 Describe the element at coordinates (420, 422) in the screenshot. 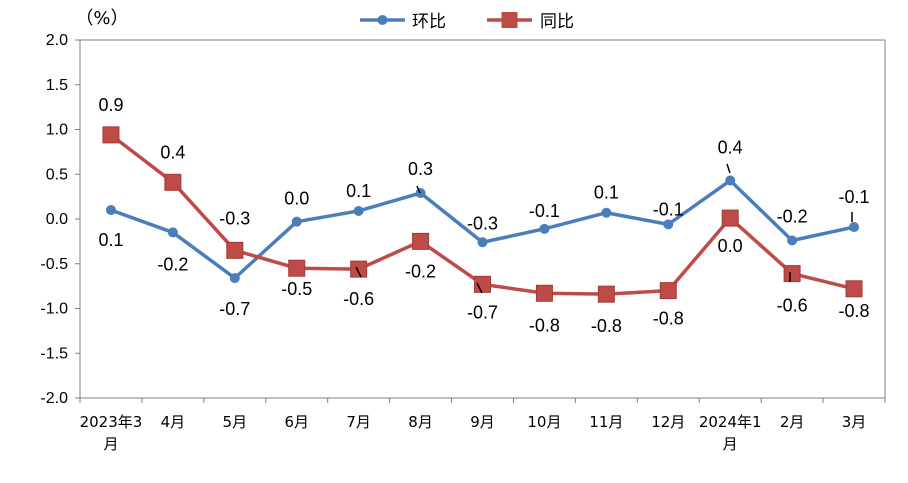

I see `x-tick-label: 8月` at that location.